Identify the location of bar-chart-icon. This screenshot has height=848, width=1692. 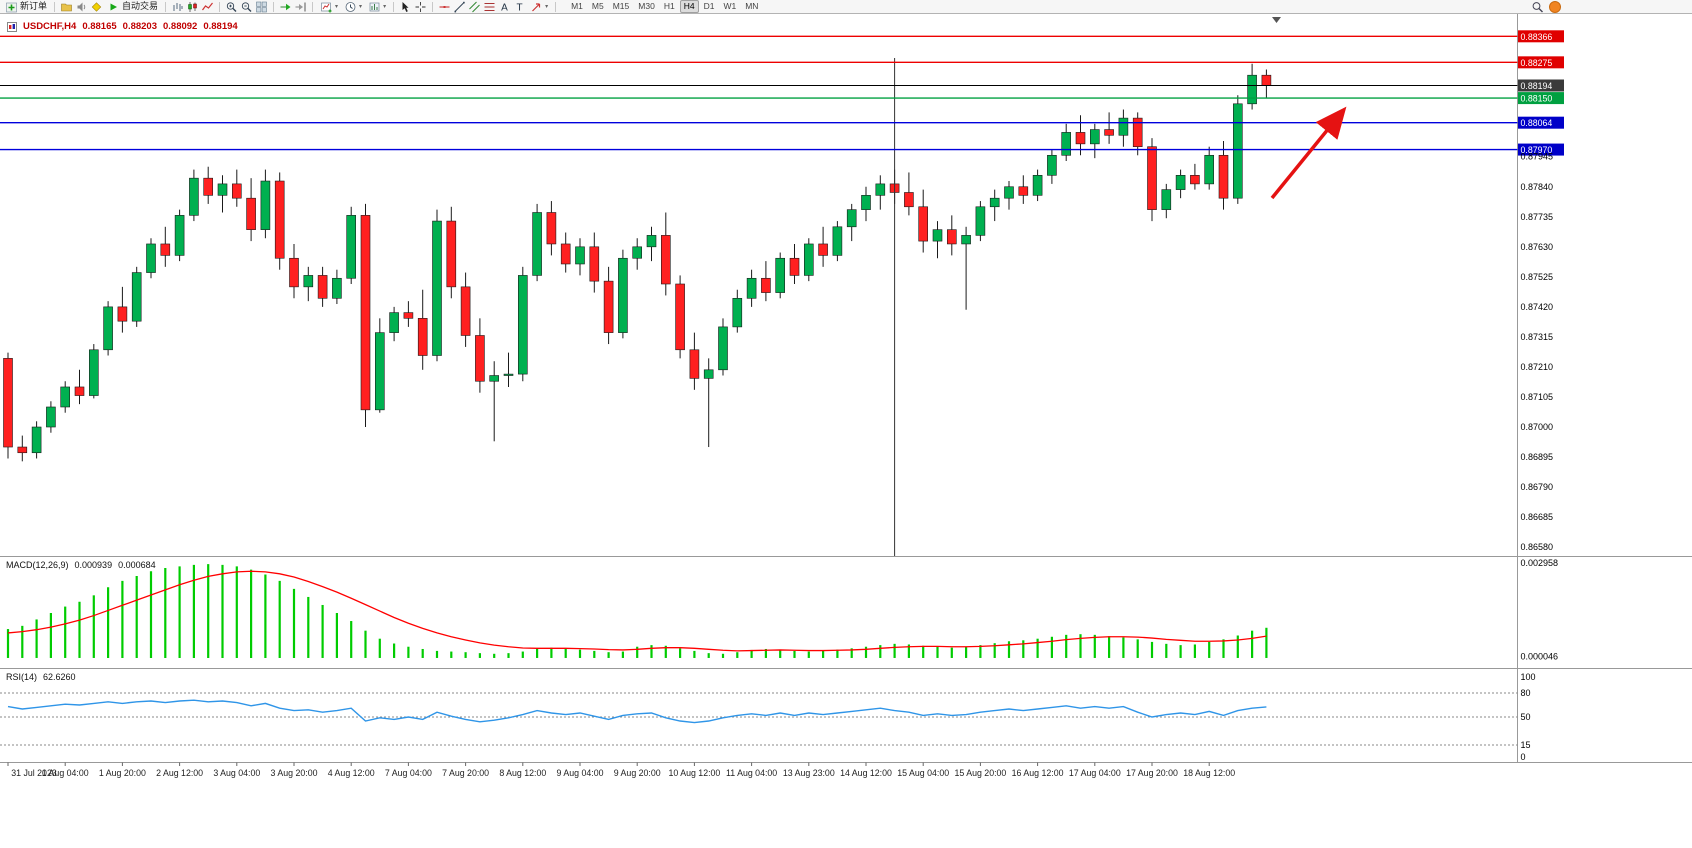
(177, 7).